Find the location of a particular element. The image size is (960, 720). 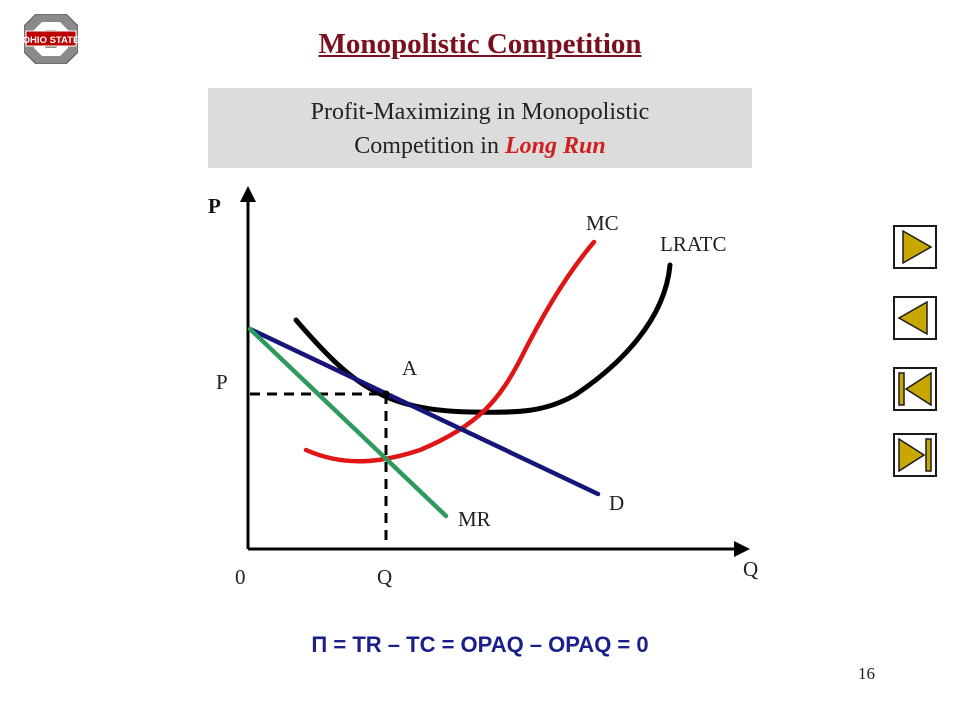

tangency-point-a is located at coordinates (386, 394).